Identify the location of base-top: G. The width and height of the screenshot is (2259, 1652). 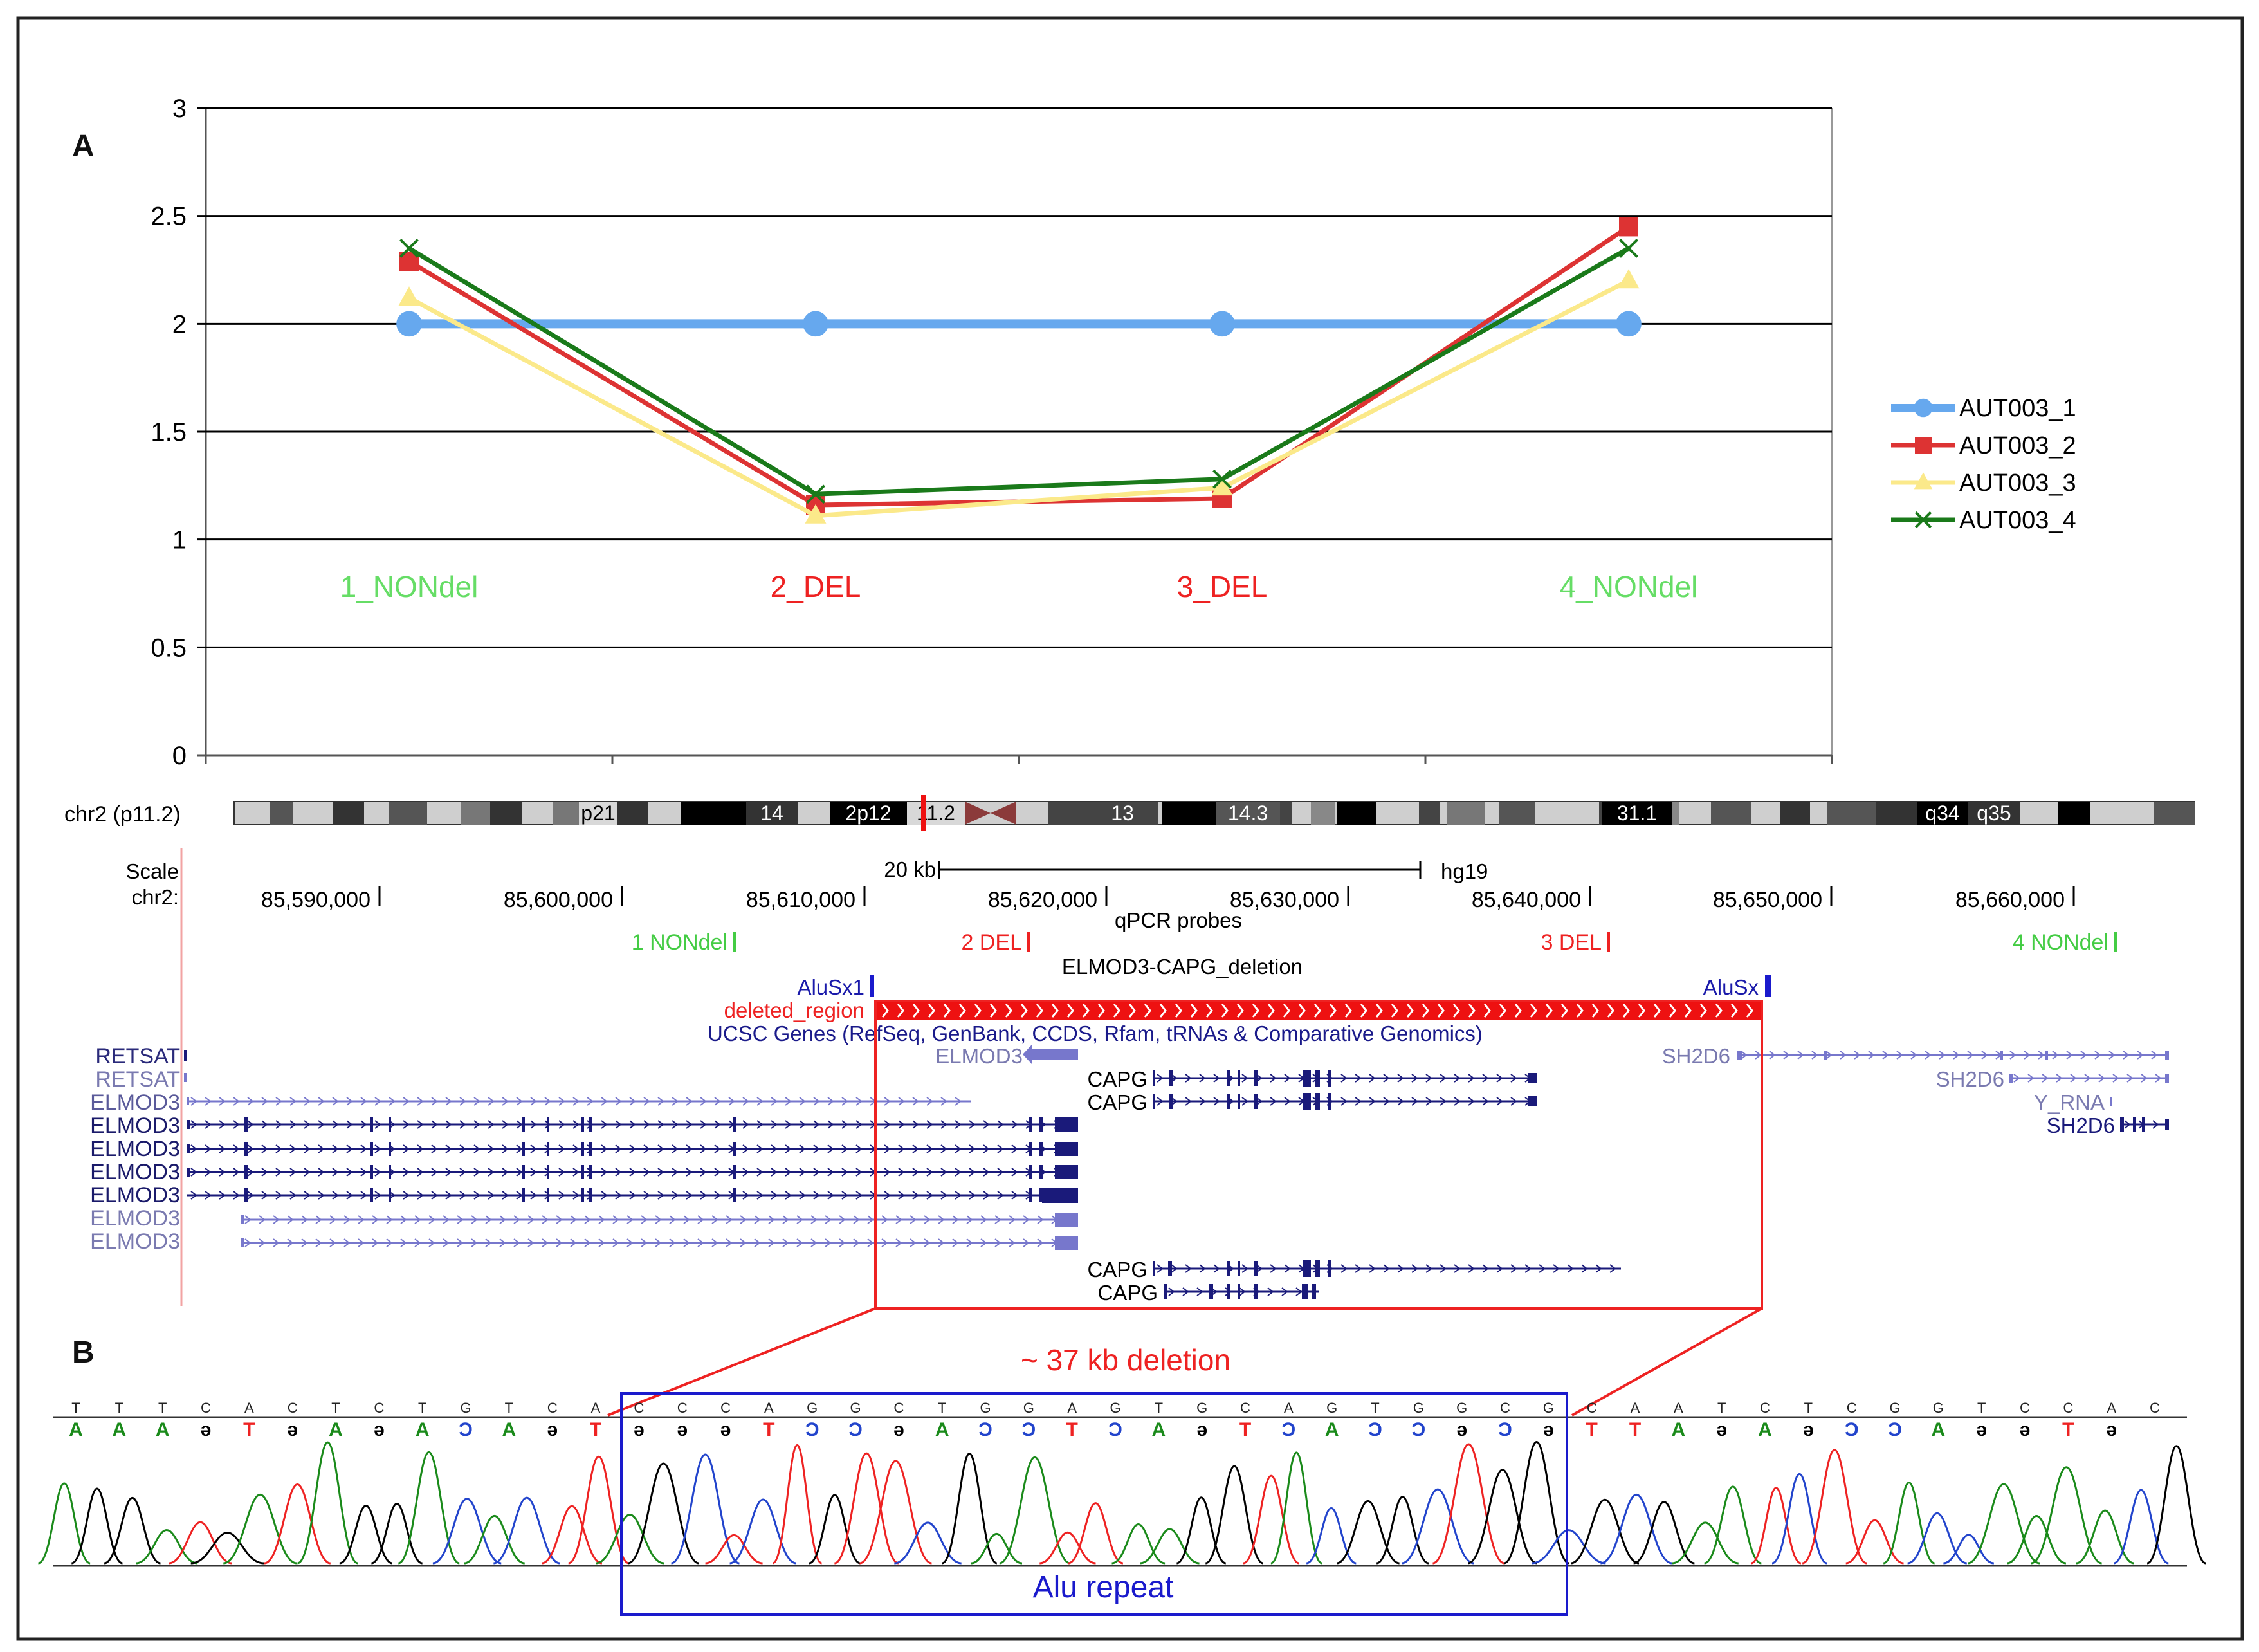
(1115, 1408).